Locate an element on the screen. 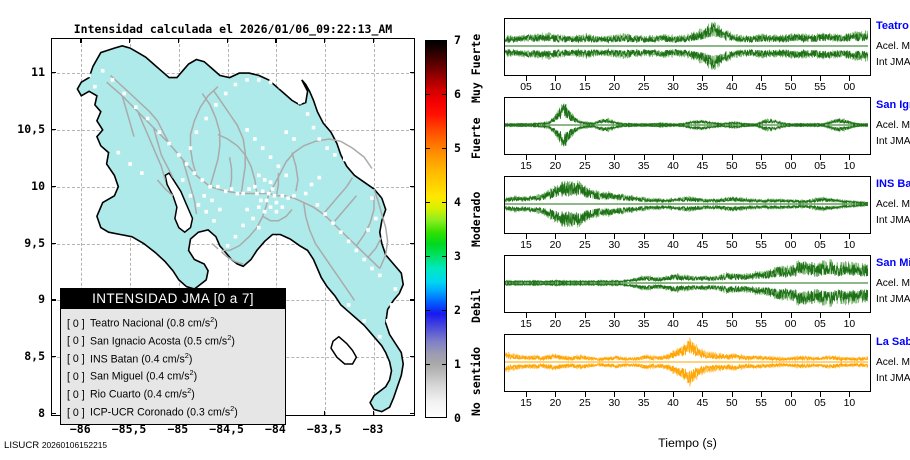 The height and width of the screenshot is (460, 910). seismogram-station-name: San Miguel is located at coordinates (893, 263).